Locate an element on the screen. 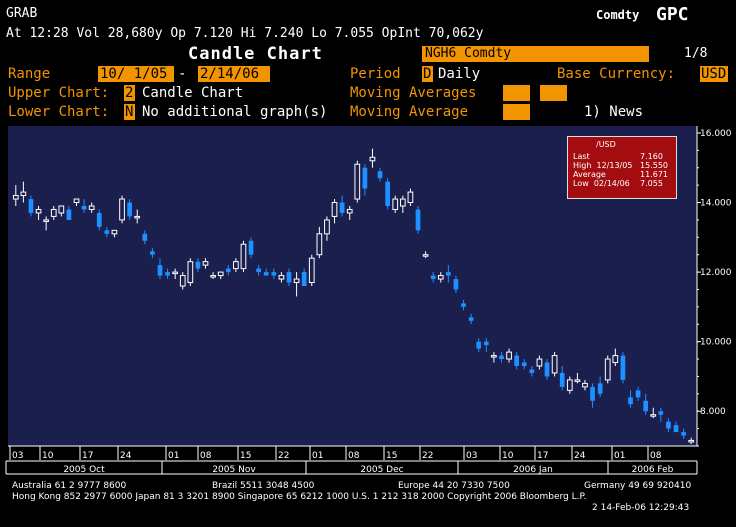 The width and height of the screenshot is (736, 527). footer-timestamp: 2 14-Feb-06 12:29:43 is located at coordinates (641, 508).